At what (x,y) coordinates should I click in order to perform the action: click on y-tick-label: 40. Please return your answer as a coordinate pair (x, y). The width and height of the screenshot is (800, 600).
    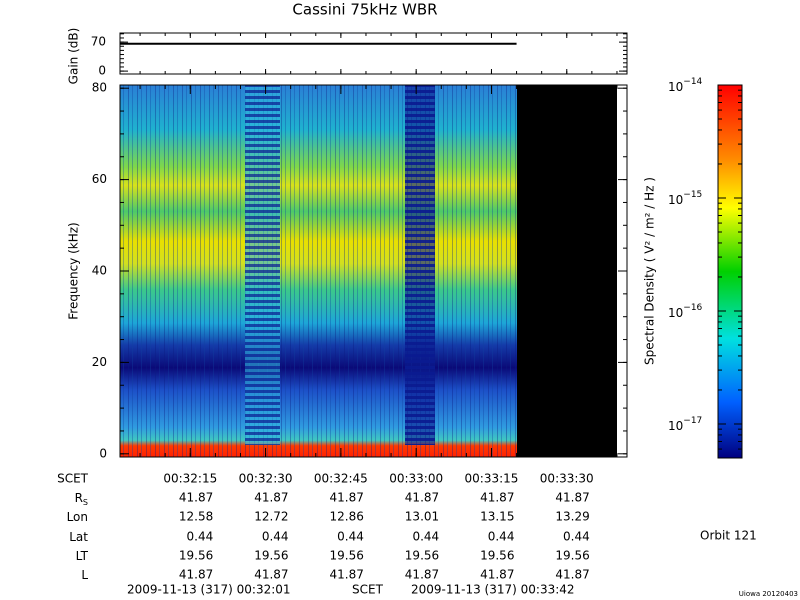
    Looking at the image, I should click on (99, 271).